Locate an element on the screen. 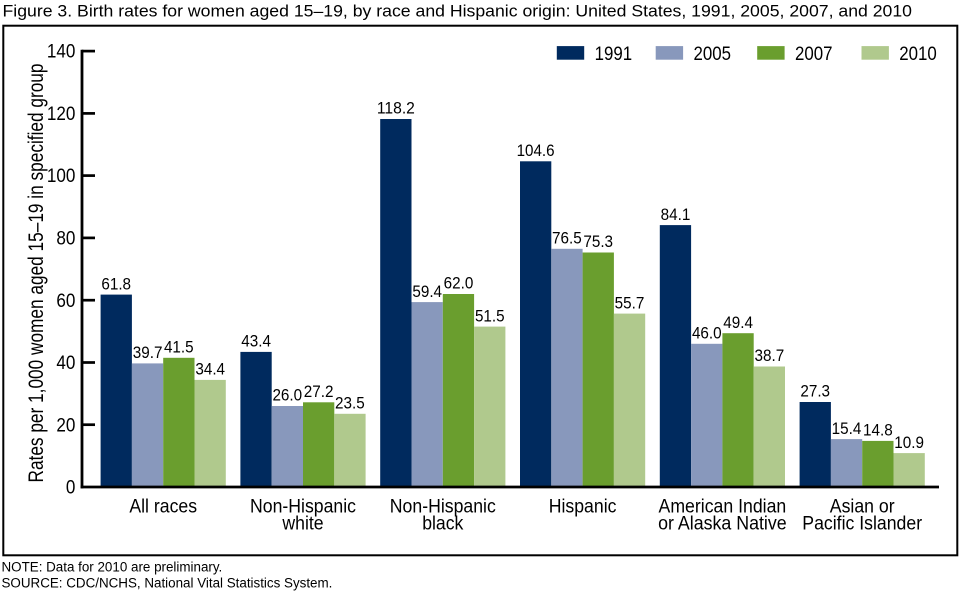 The height and width of the screenshot is (593, 960). svg-text: 38.7 is located at coordinates (770, 355).